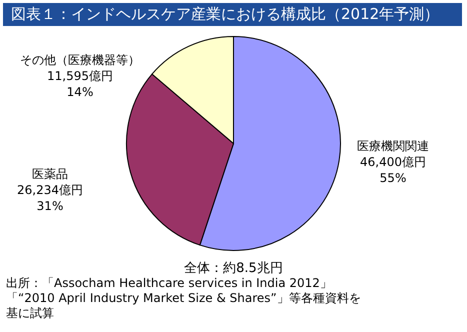 The width and height of the screenshot is (467, 332). Describe the element at coordinates (183, 298) in the screenshot. I see `text: 「“2010 April Industry Market Size & Shares”」等各種資料を` at that location.